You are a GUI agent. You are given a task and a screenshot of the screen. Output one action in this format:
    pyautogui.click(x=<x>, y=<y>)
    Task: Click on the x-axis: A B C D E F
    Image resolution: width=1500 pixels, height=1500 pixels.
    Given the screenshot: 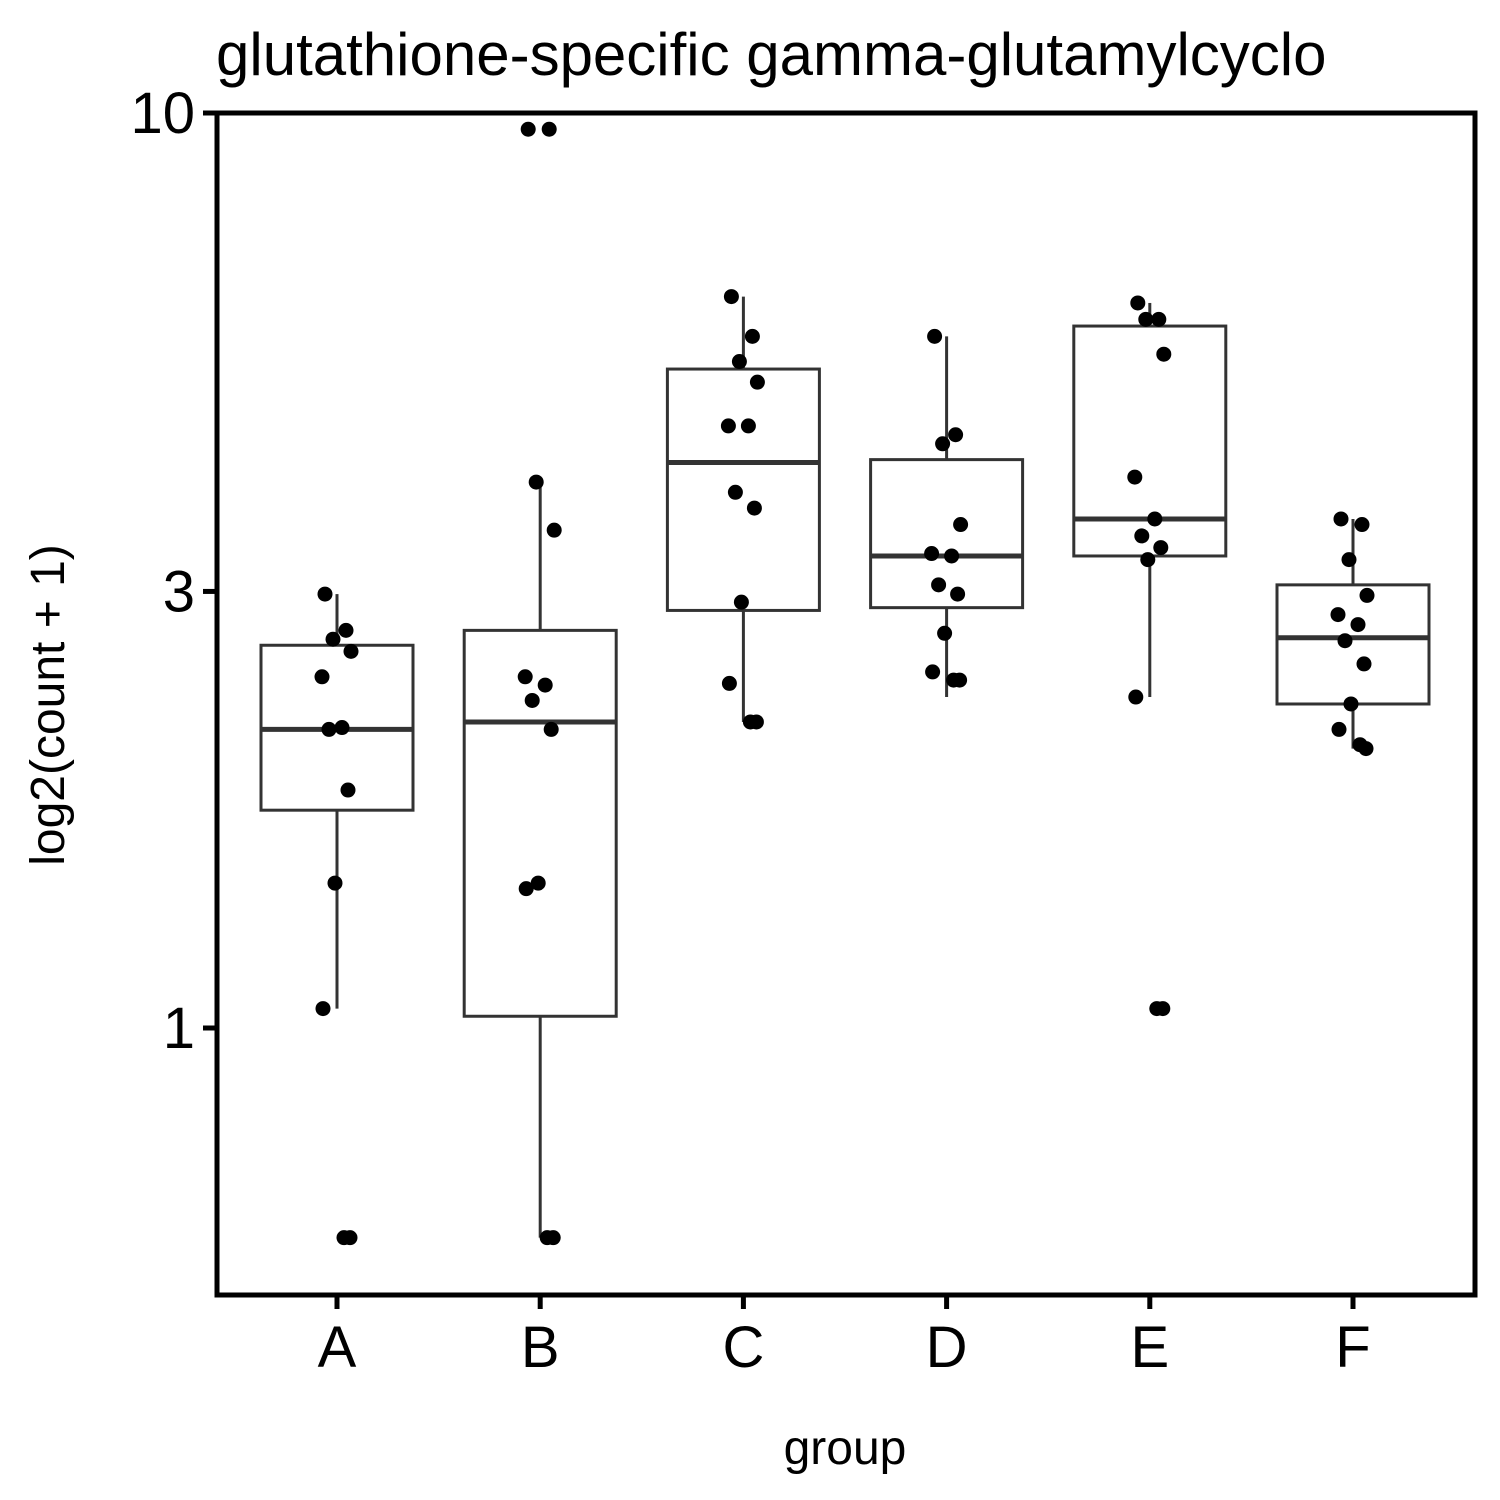 What is the action you would take?
    pyautogui.click(x=844, y=1337)
    